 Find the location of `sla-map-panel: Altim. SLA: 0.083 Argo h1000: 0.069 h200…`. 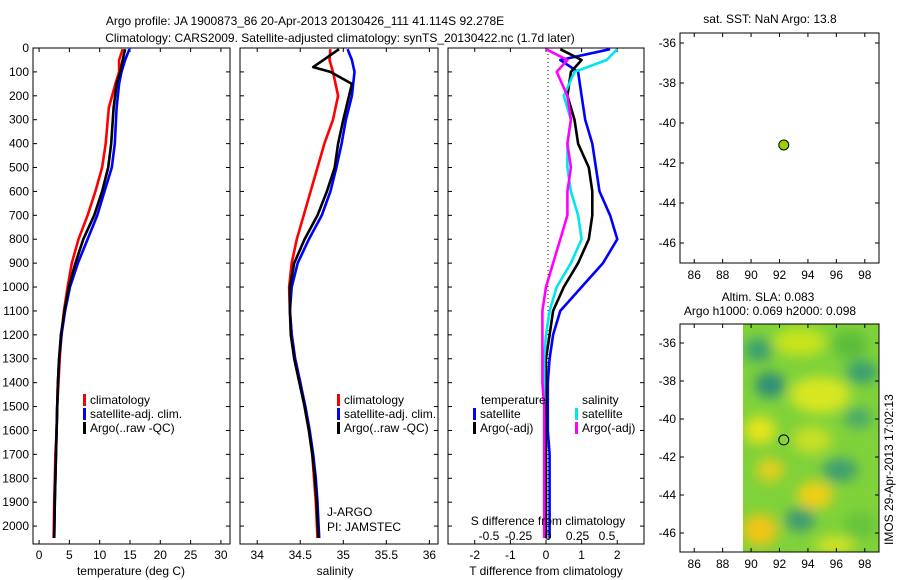

sla-map-panel: Altim. SLA: 0.083 Argo h1000: 0.069 h200… is located at coordinates (769, 430).